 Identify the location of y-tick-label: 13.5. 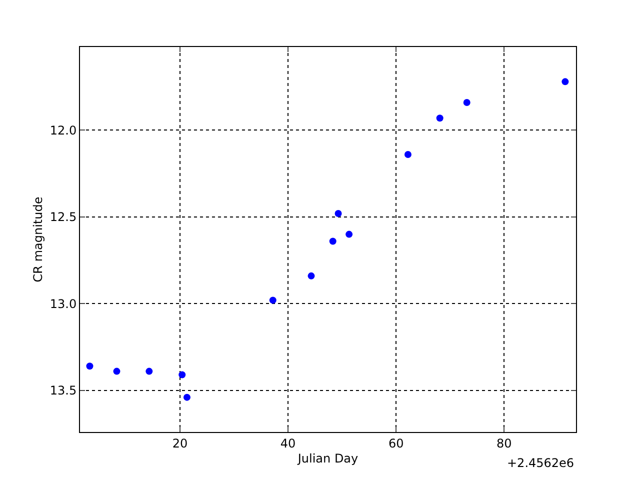
(63, 391).